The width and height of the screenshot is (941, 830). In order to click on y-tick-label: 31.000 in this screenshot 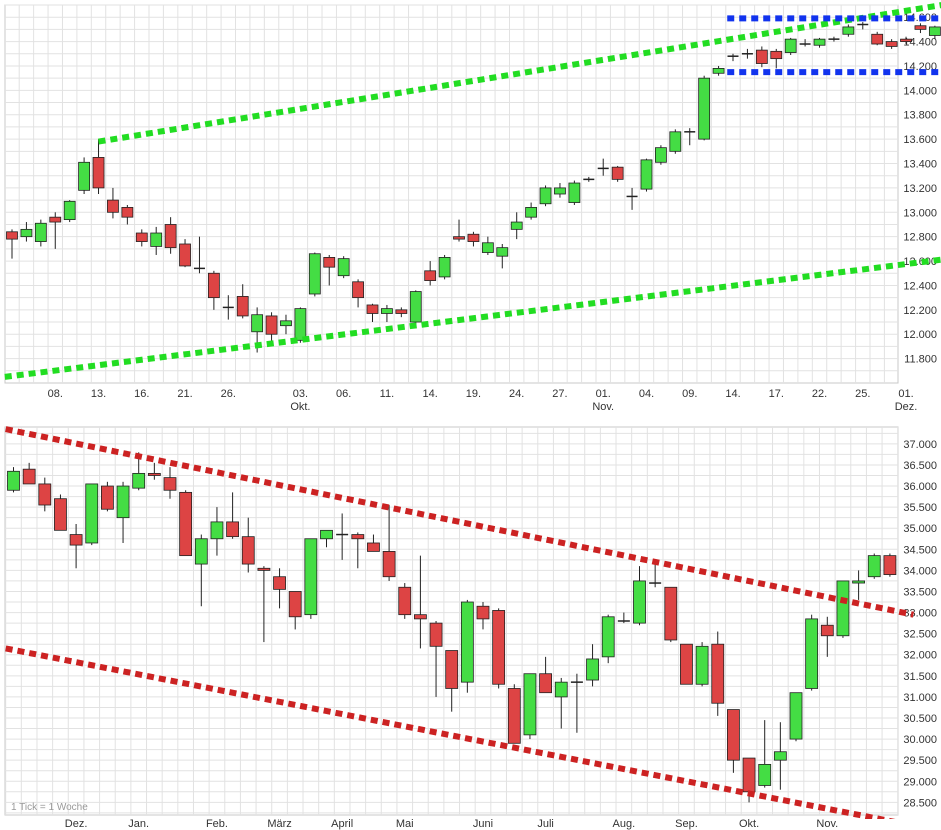, I will do `click(920, 698)`.